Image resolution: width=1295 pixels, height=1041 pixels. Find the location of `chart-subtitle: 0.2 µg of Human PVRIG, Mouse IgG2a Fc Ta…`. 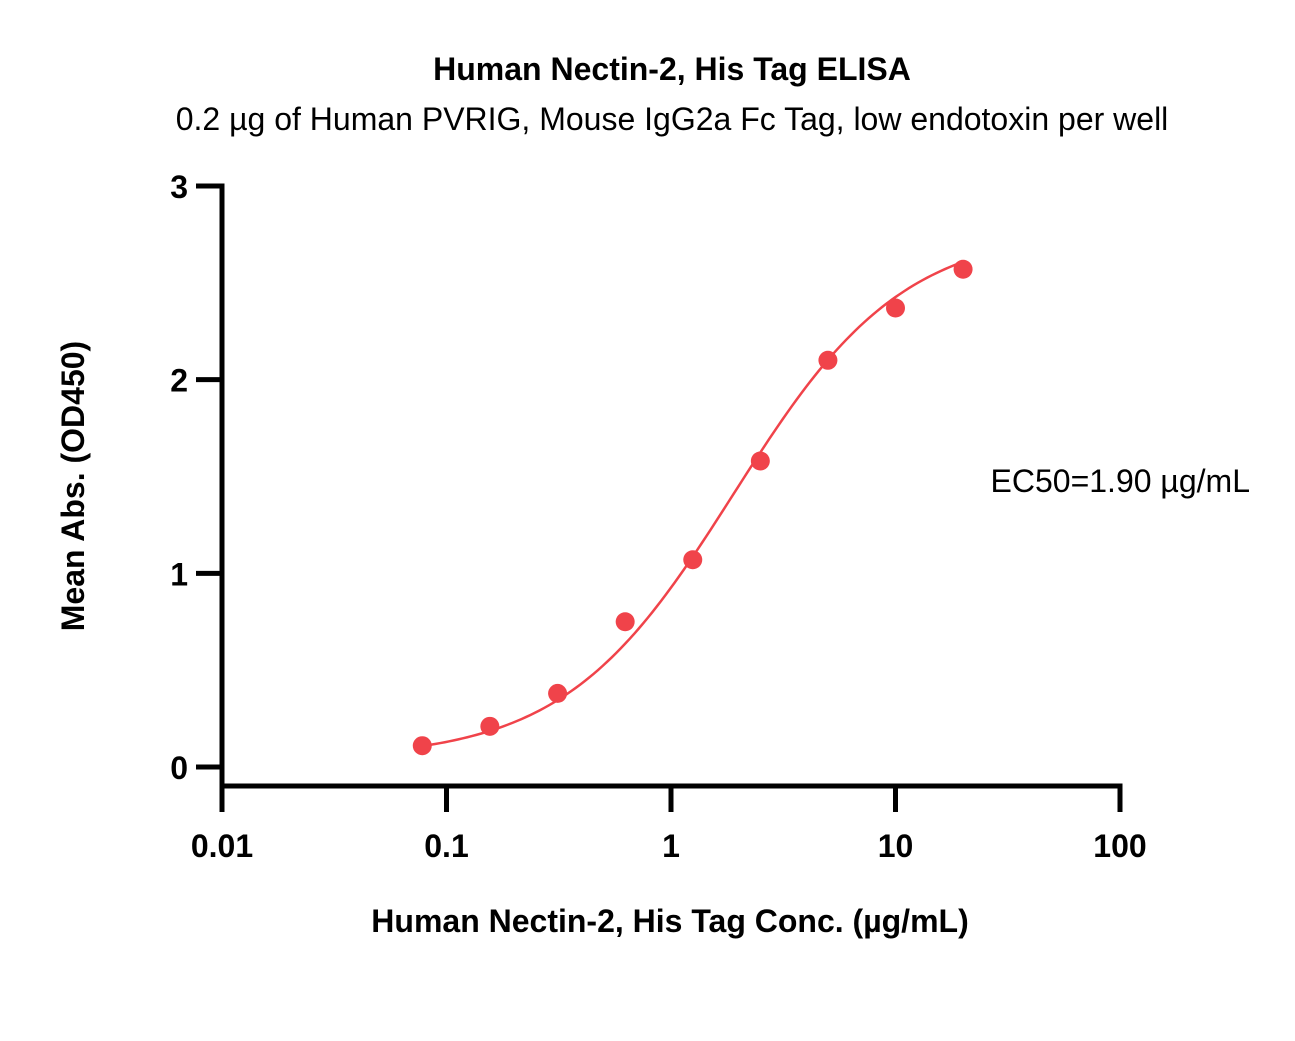

chart-subtitle: 0.2 µg of Human PVRIG, Mouse IgG2a Fc Ta… is located at coordinates (672, 119).